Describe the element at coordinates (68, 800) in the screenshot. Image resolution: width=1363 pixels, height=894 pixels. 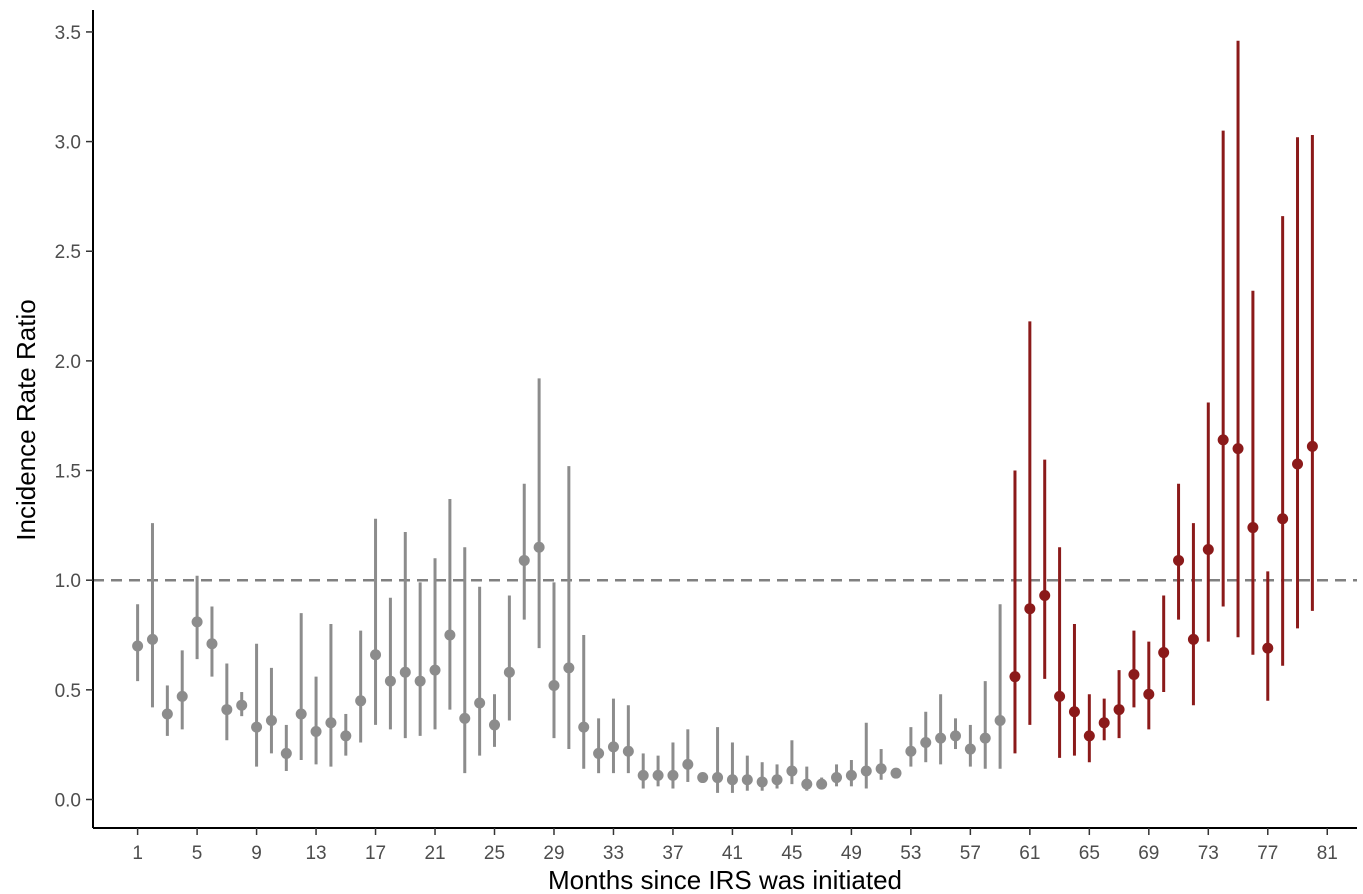
I see `y-tick-label: 0.0` at that location.